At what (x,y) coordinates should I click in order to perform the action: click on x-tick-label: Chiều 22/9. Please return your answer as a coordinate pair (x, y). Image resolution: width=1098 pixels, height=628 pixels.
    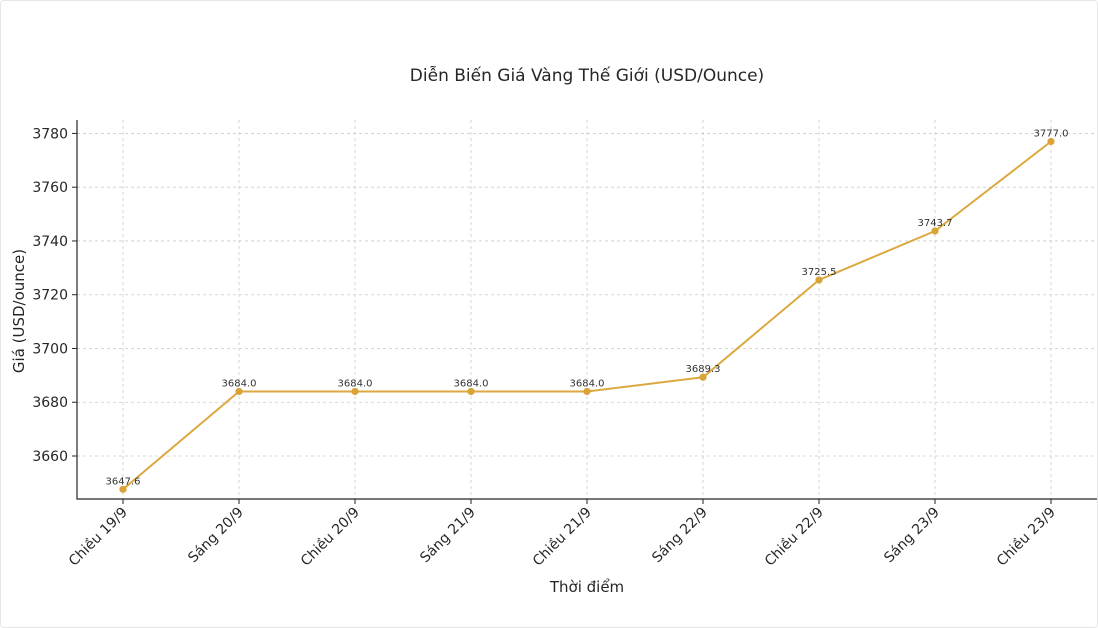
    Looking at the image, I should click on (794, 537).